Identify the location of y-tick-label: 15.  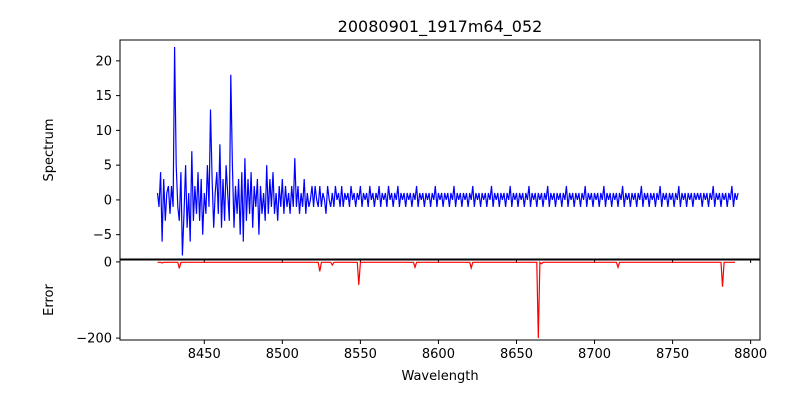
(103, 96).